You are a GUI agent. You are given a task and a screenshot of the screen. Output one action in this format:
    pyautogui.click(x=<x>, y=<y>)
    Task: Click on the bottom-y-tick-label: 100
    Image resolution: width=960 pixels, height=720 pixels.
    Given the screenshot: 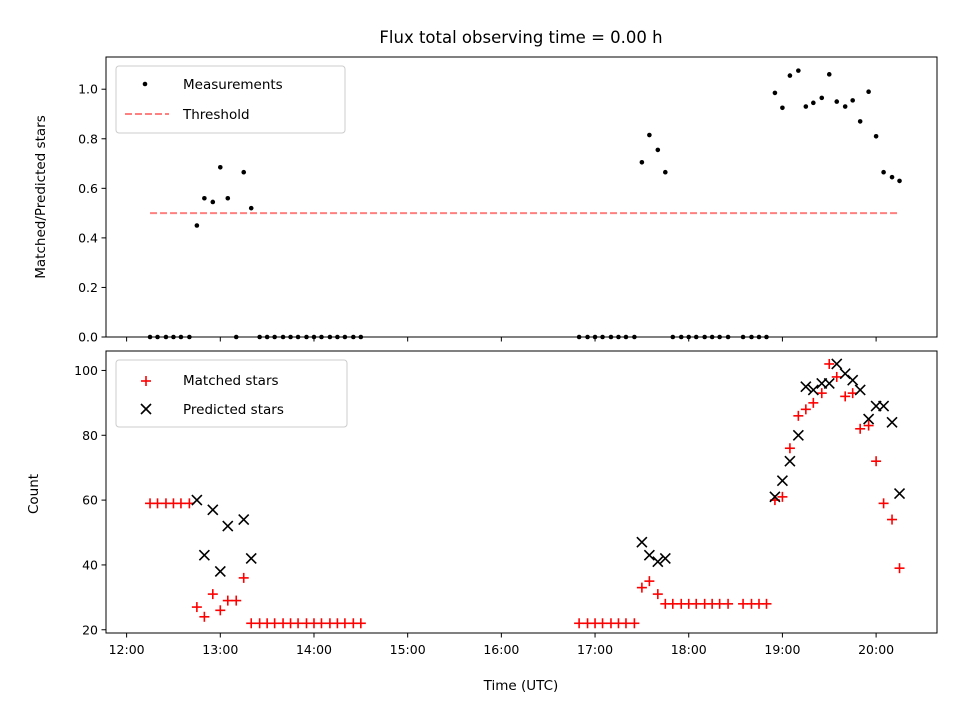 What is the action you would take?
    pyautogui.click(x=86, y=370)
    